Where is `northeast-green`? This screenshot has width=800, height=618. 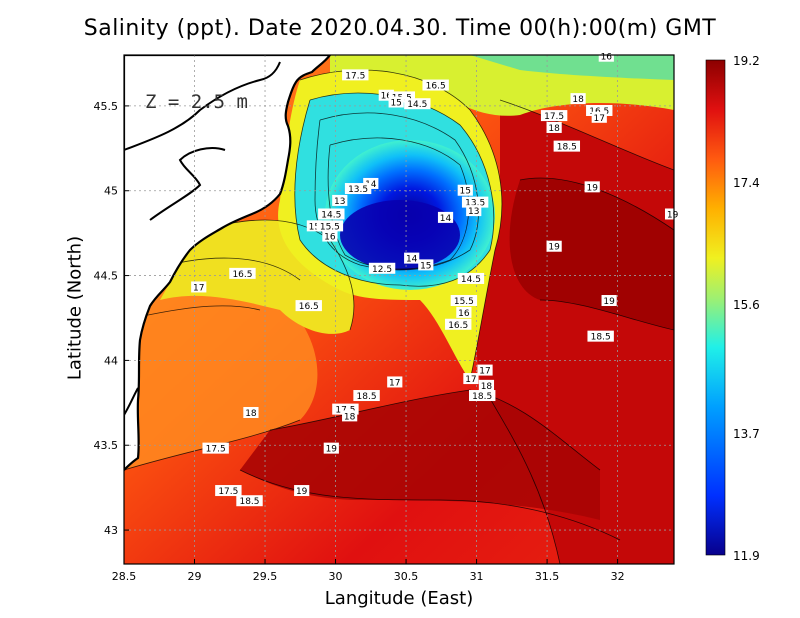 northeast-green is located at coordinates (572, 67).